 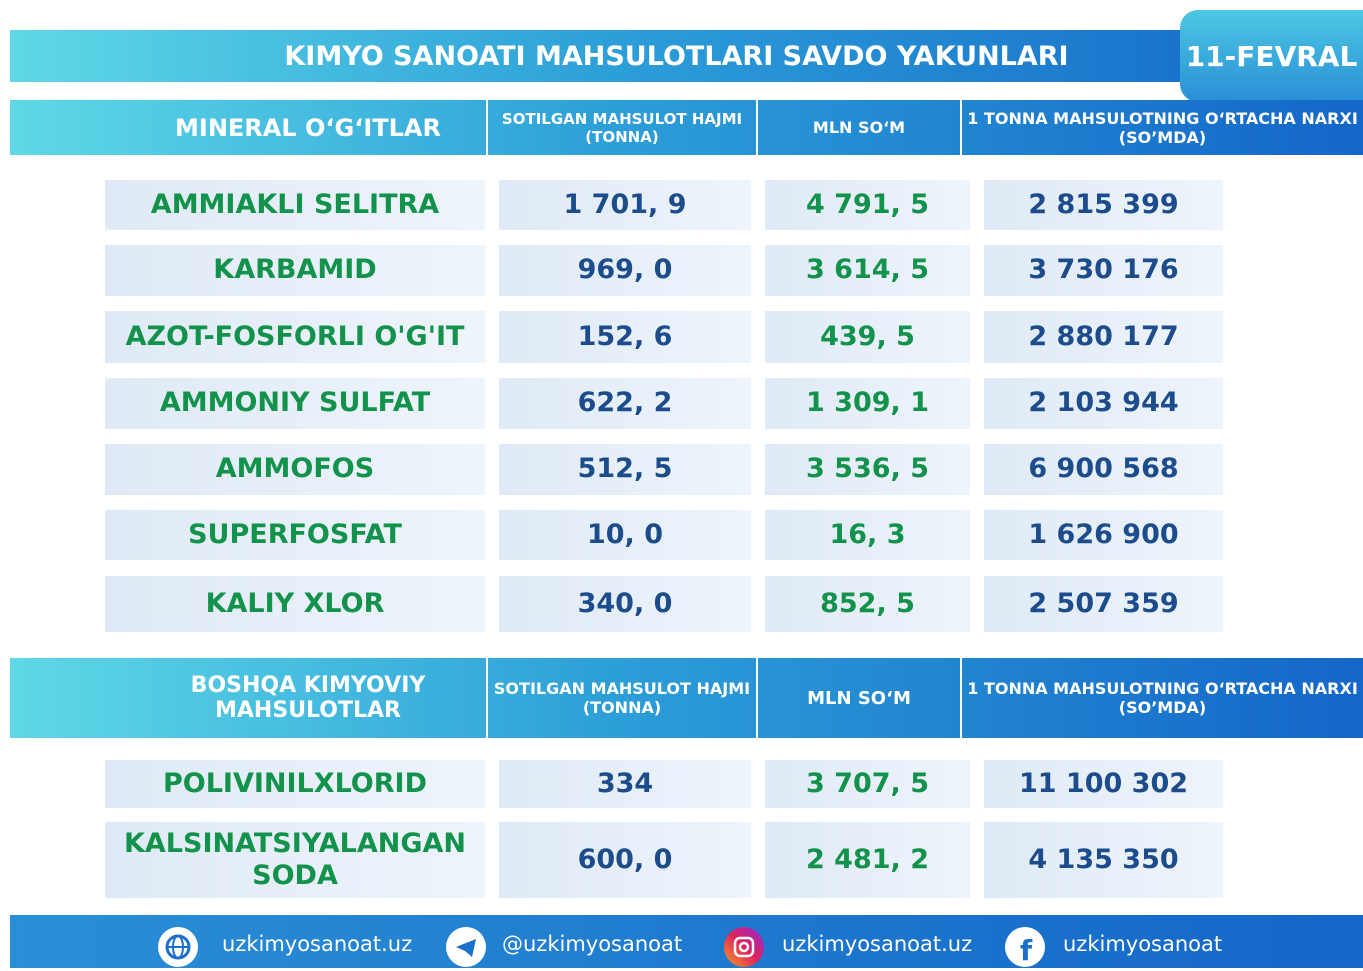 What do you see at coordinates (295, 860) in the screenshot?
I see `product-name: KALSINATSIYALANGAN SODA` at bounding box center [295, 860].